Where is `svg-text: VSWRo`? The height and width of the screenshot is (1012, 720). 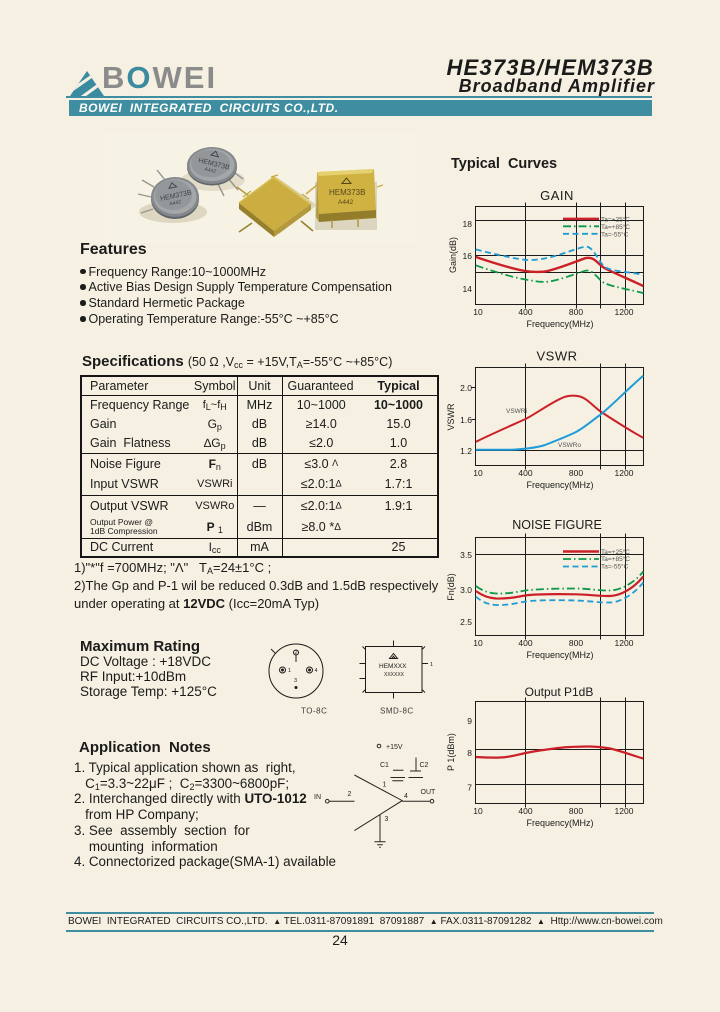
svg-text: VSWRo is located at coordinates (570, 445).